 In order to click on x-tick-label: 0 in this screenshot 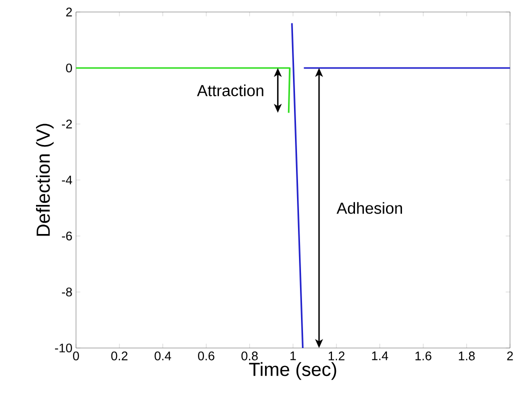, I will do `click(76, 356)`.